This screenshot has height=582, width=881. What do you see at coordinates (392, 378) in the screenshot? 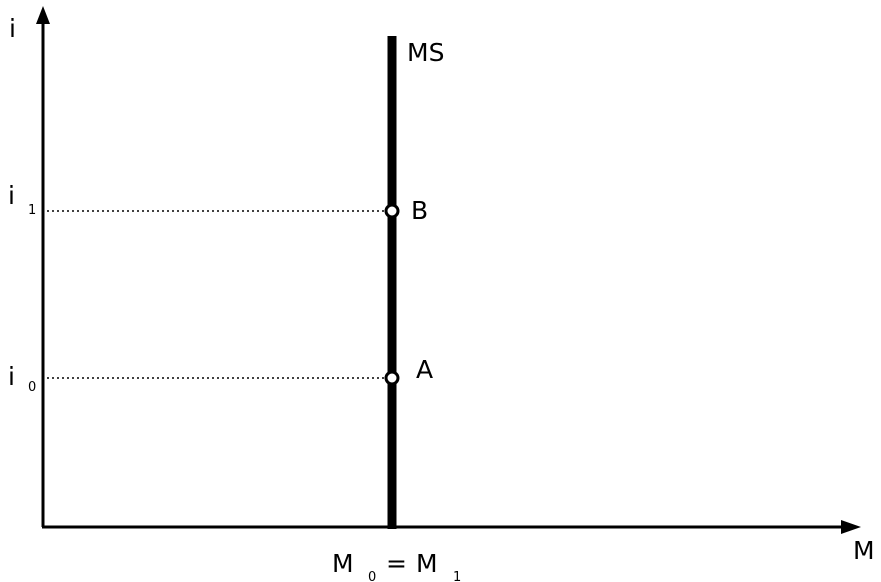
I see `point-a-marker` at bounding box center [392, 378].